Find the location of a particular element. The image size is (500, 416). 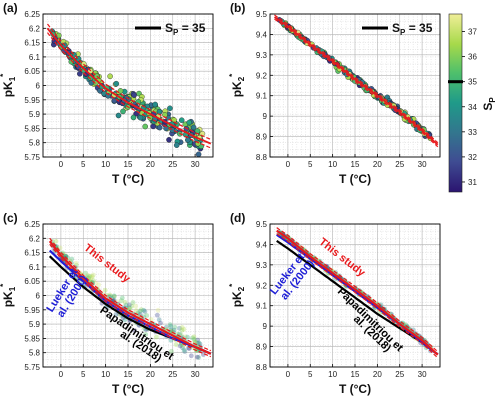

x-axis-label: T (°C) is located at coordinates (355, 179).